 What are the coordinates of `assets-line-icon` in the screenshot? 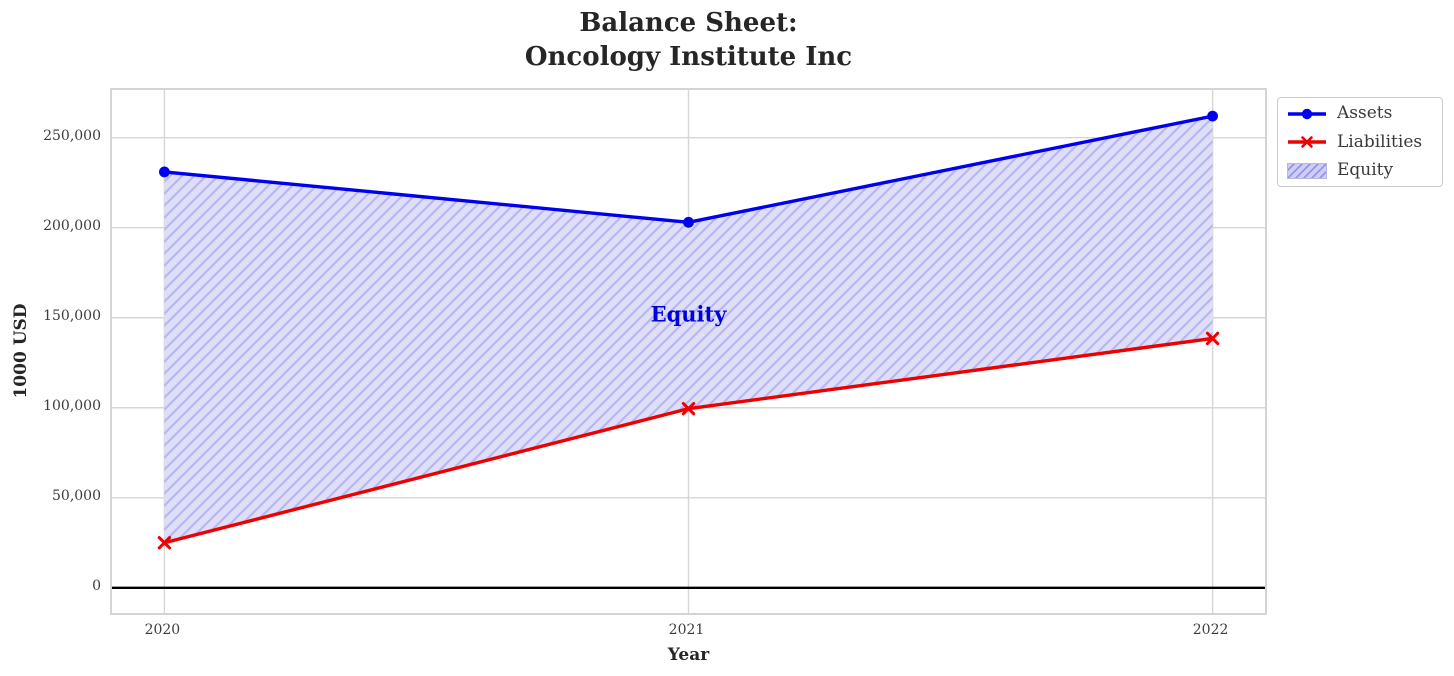 It's located at (1307, 113).